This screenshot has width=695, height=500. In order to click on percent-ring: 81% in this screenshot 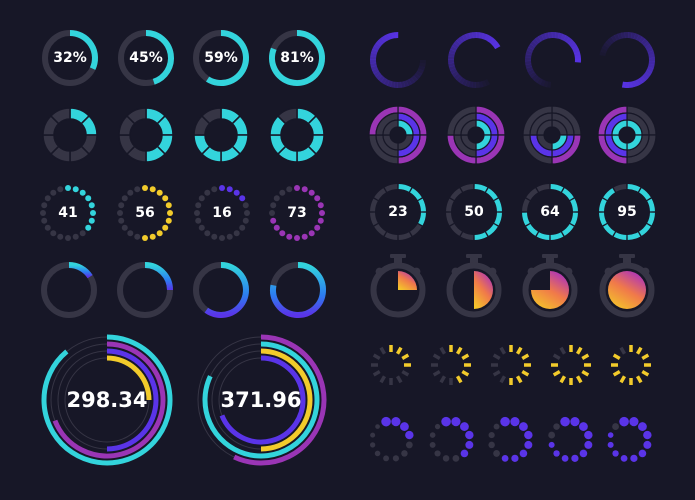, I will do `click(297, 58)`.